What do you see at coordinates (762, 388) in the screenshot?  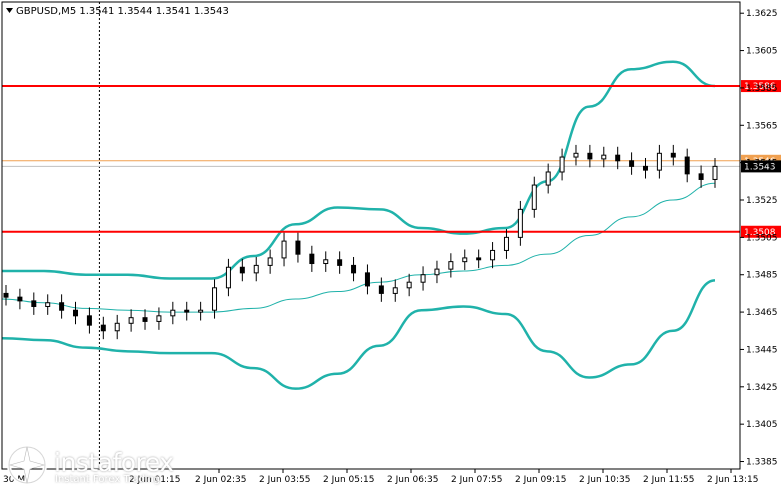 I see `y-tick-label: 1.3425` at bounding box center [762, 388].